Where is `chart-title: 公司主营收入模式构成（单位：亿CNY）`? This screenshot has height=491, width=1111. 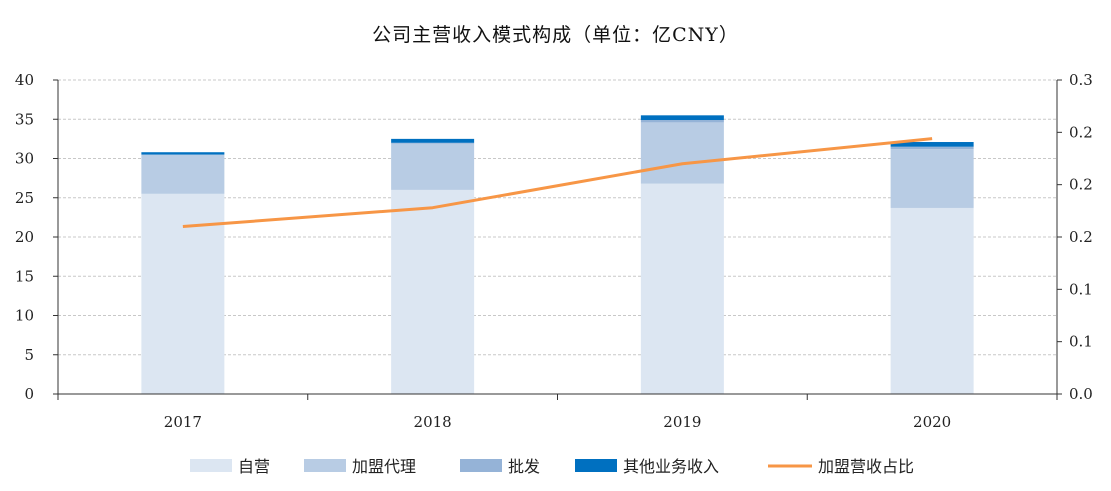
chart-title: 公司主营收入模式构成（单位：亿CNY） is located at coordinates (555, 35).